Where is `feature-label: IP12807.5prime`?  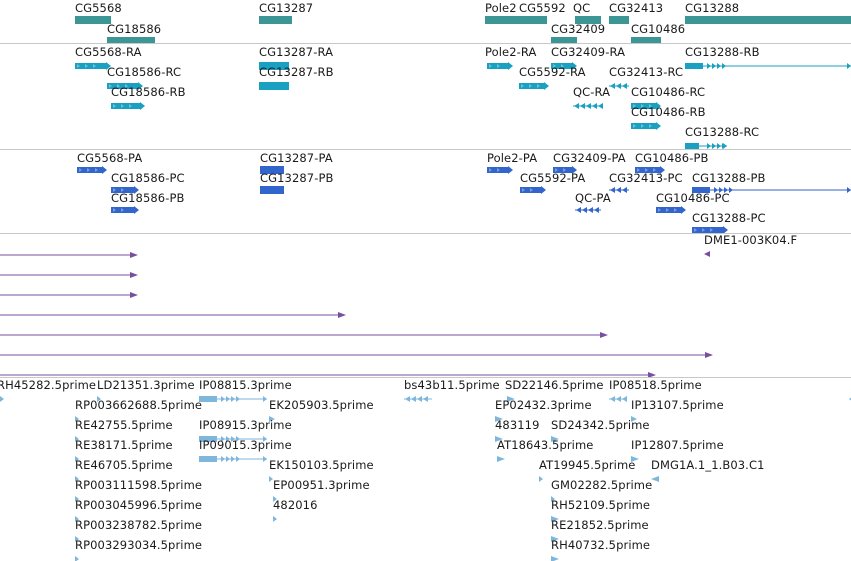 feature-label: IP12807.5prime is located at coordinates (677, 445).